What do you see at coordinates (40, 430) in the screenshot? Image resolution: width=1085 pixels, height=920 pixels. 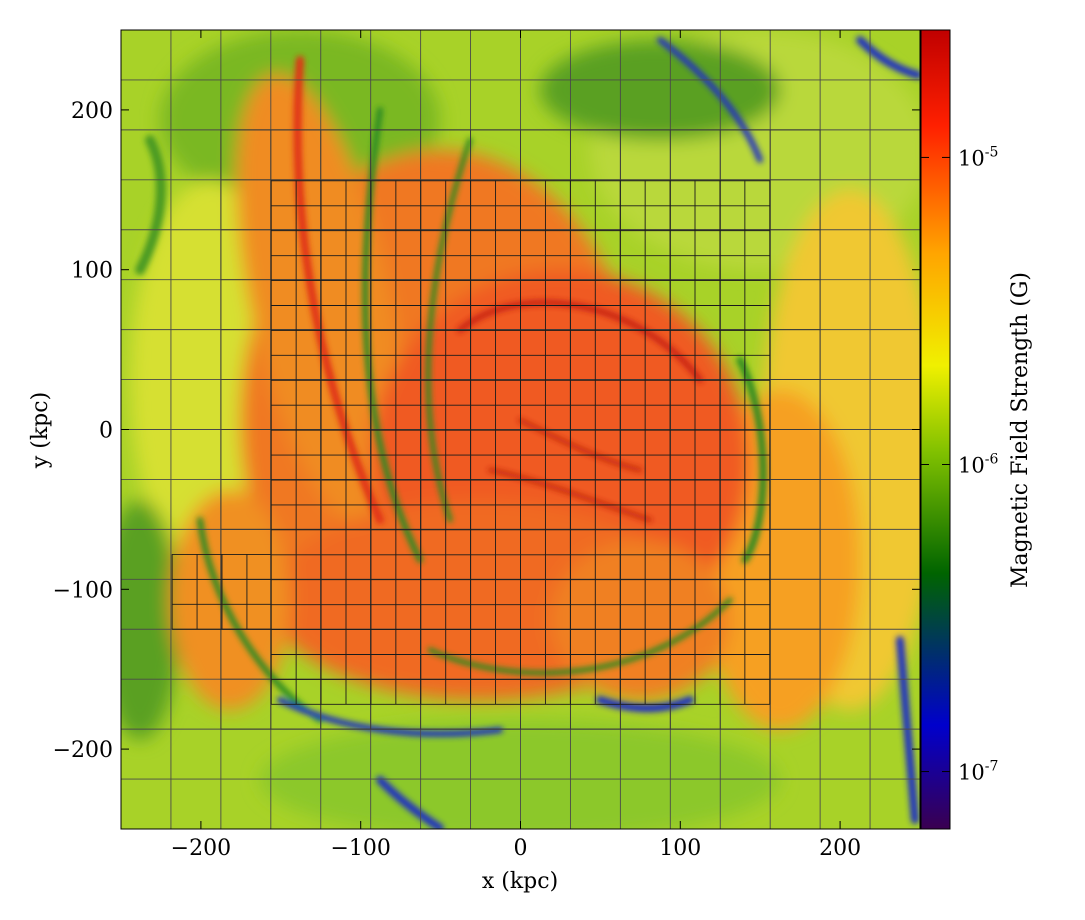 I see `y-axis-label: y (kpc)` at bounding box center [40, 430].